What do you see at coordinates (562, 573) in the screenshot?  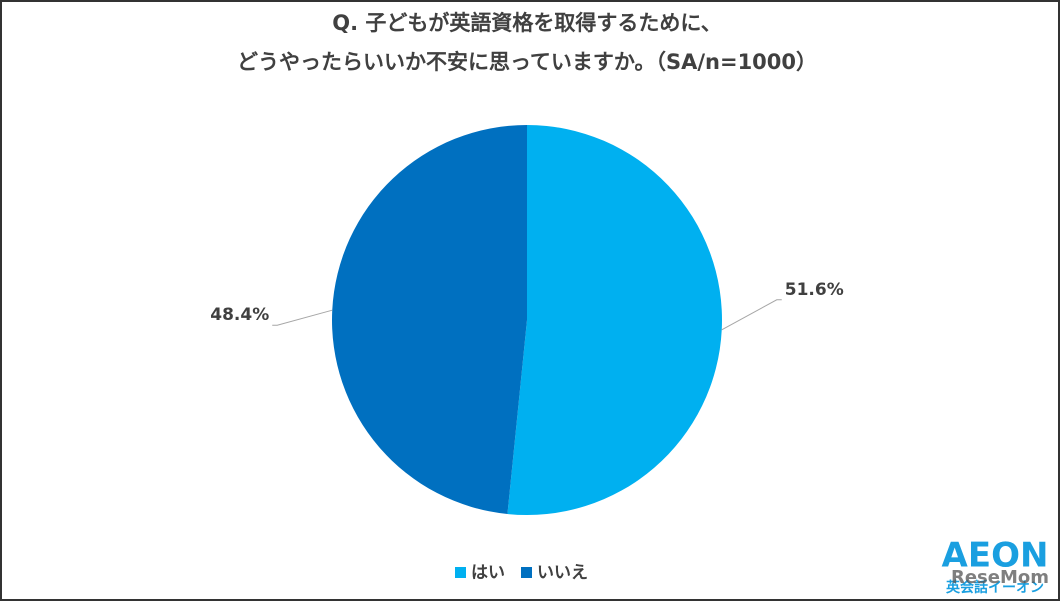 I see `legend-label: いいえ` at bounding box center [562, 573].